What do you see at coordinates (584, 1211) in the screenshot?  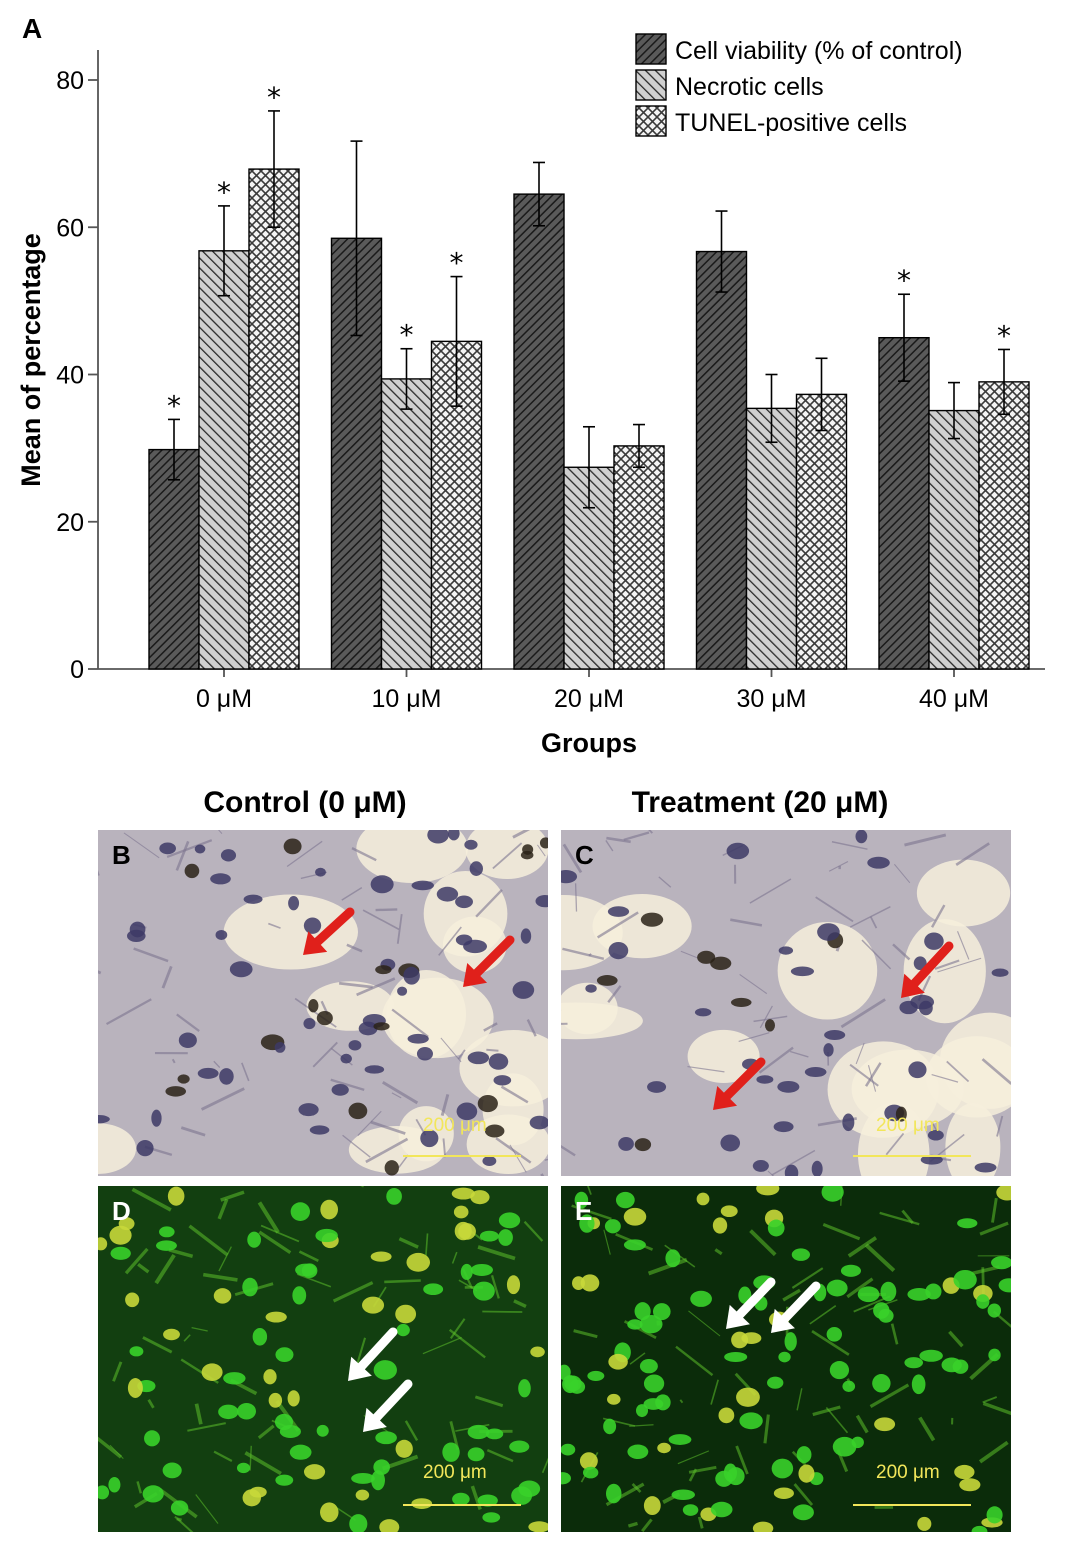 I see `panel-letter: E` at bounding box center [584, 1211].